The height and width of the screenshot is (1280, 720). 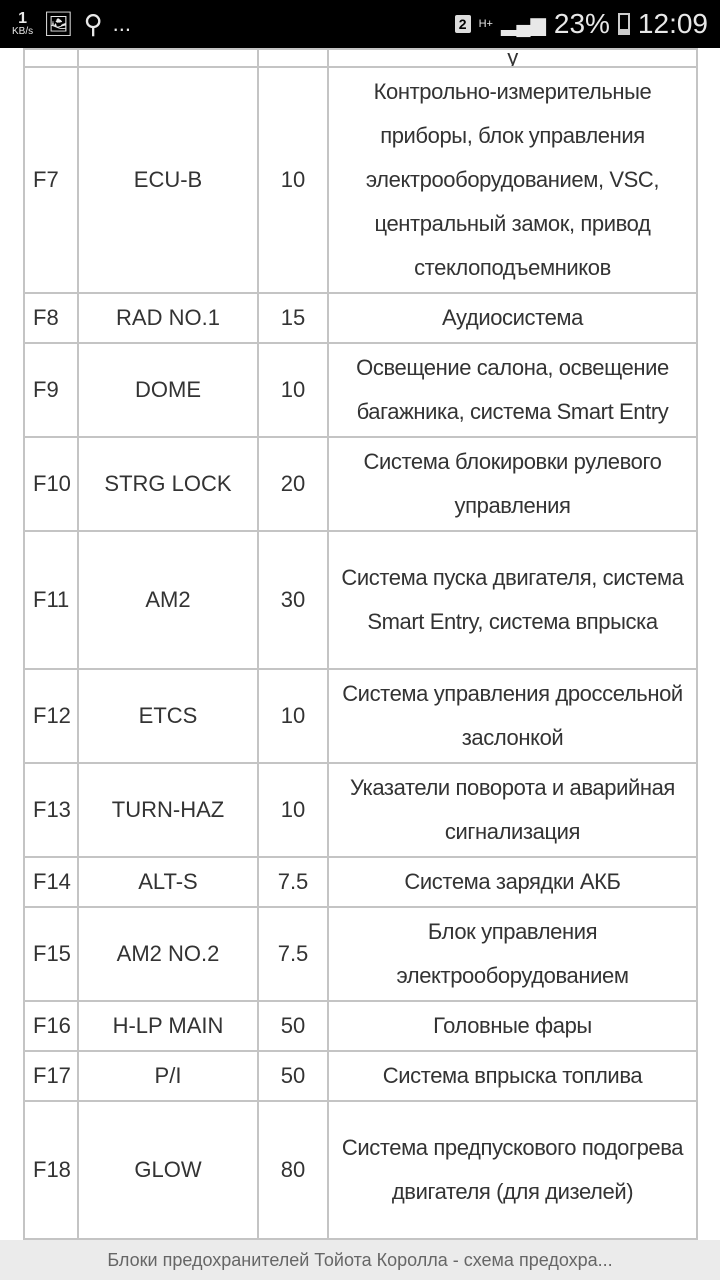 I want to click on table-row: у, so click(x=360, y=58).